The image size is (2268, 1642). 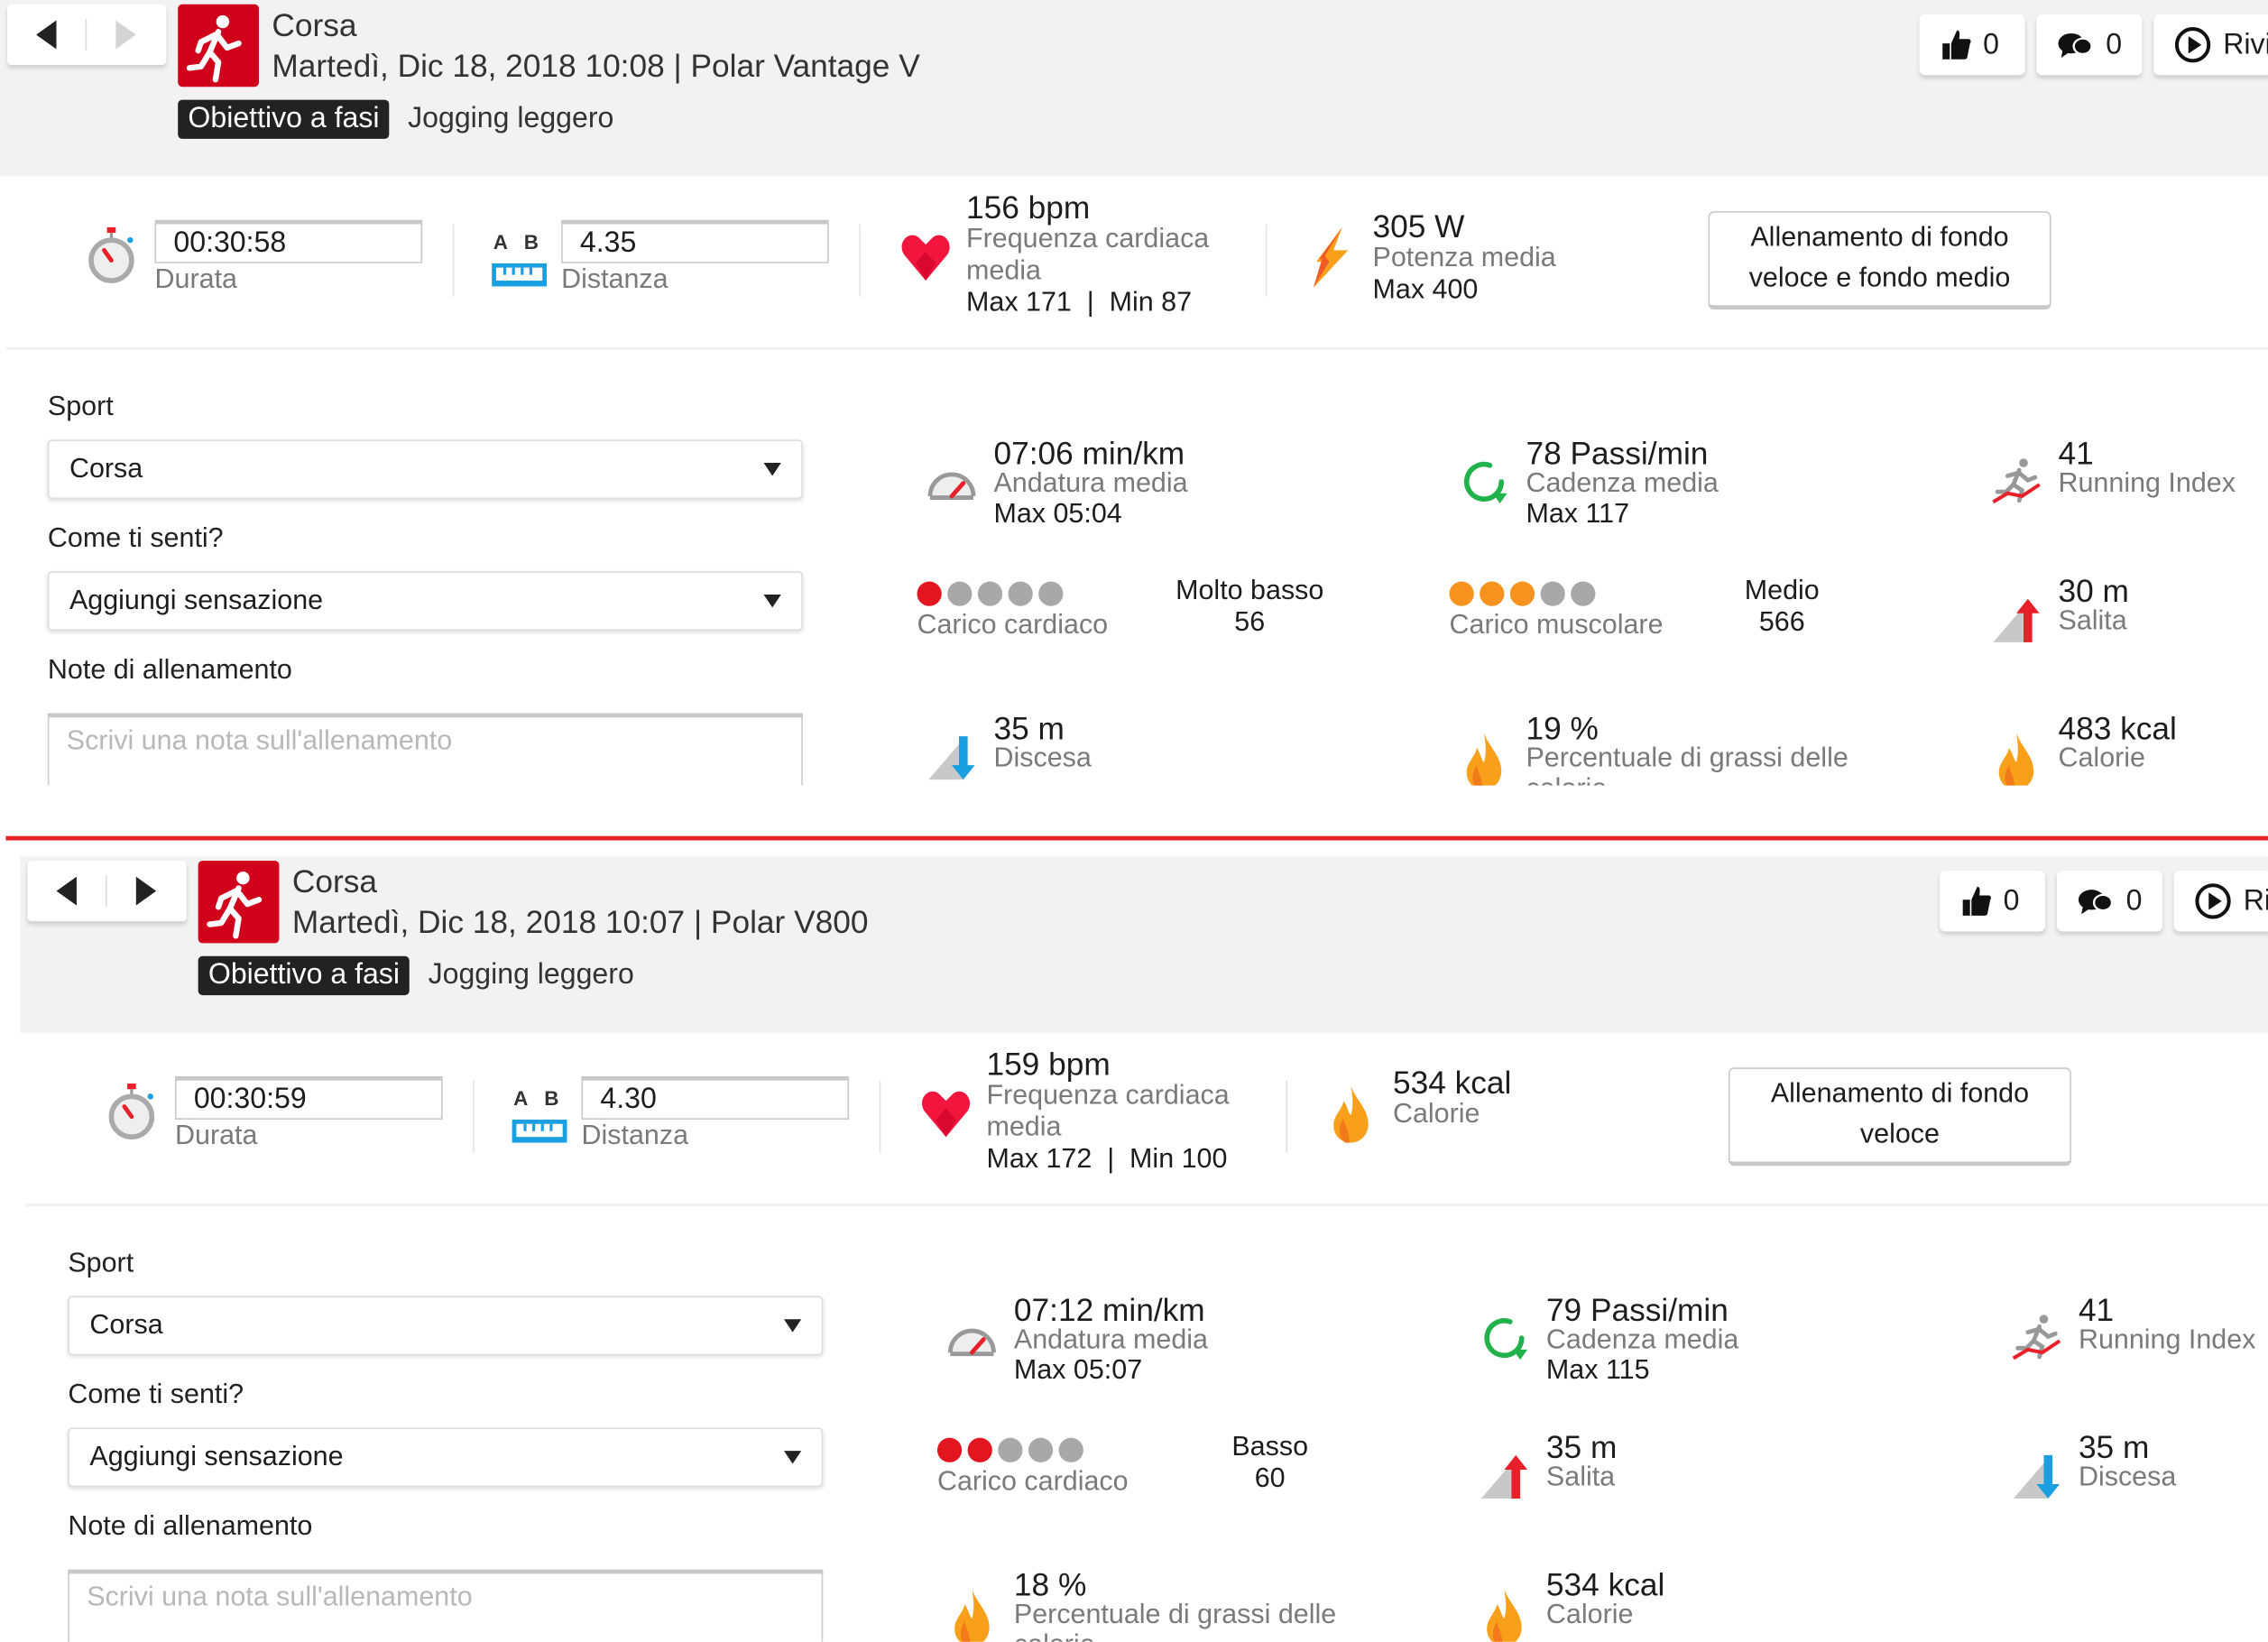 I want to click on metric-value: 07:12 min/km, so click(x=1109, y=1309).